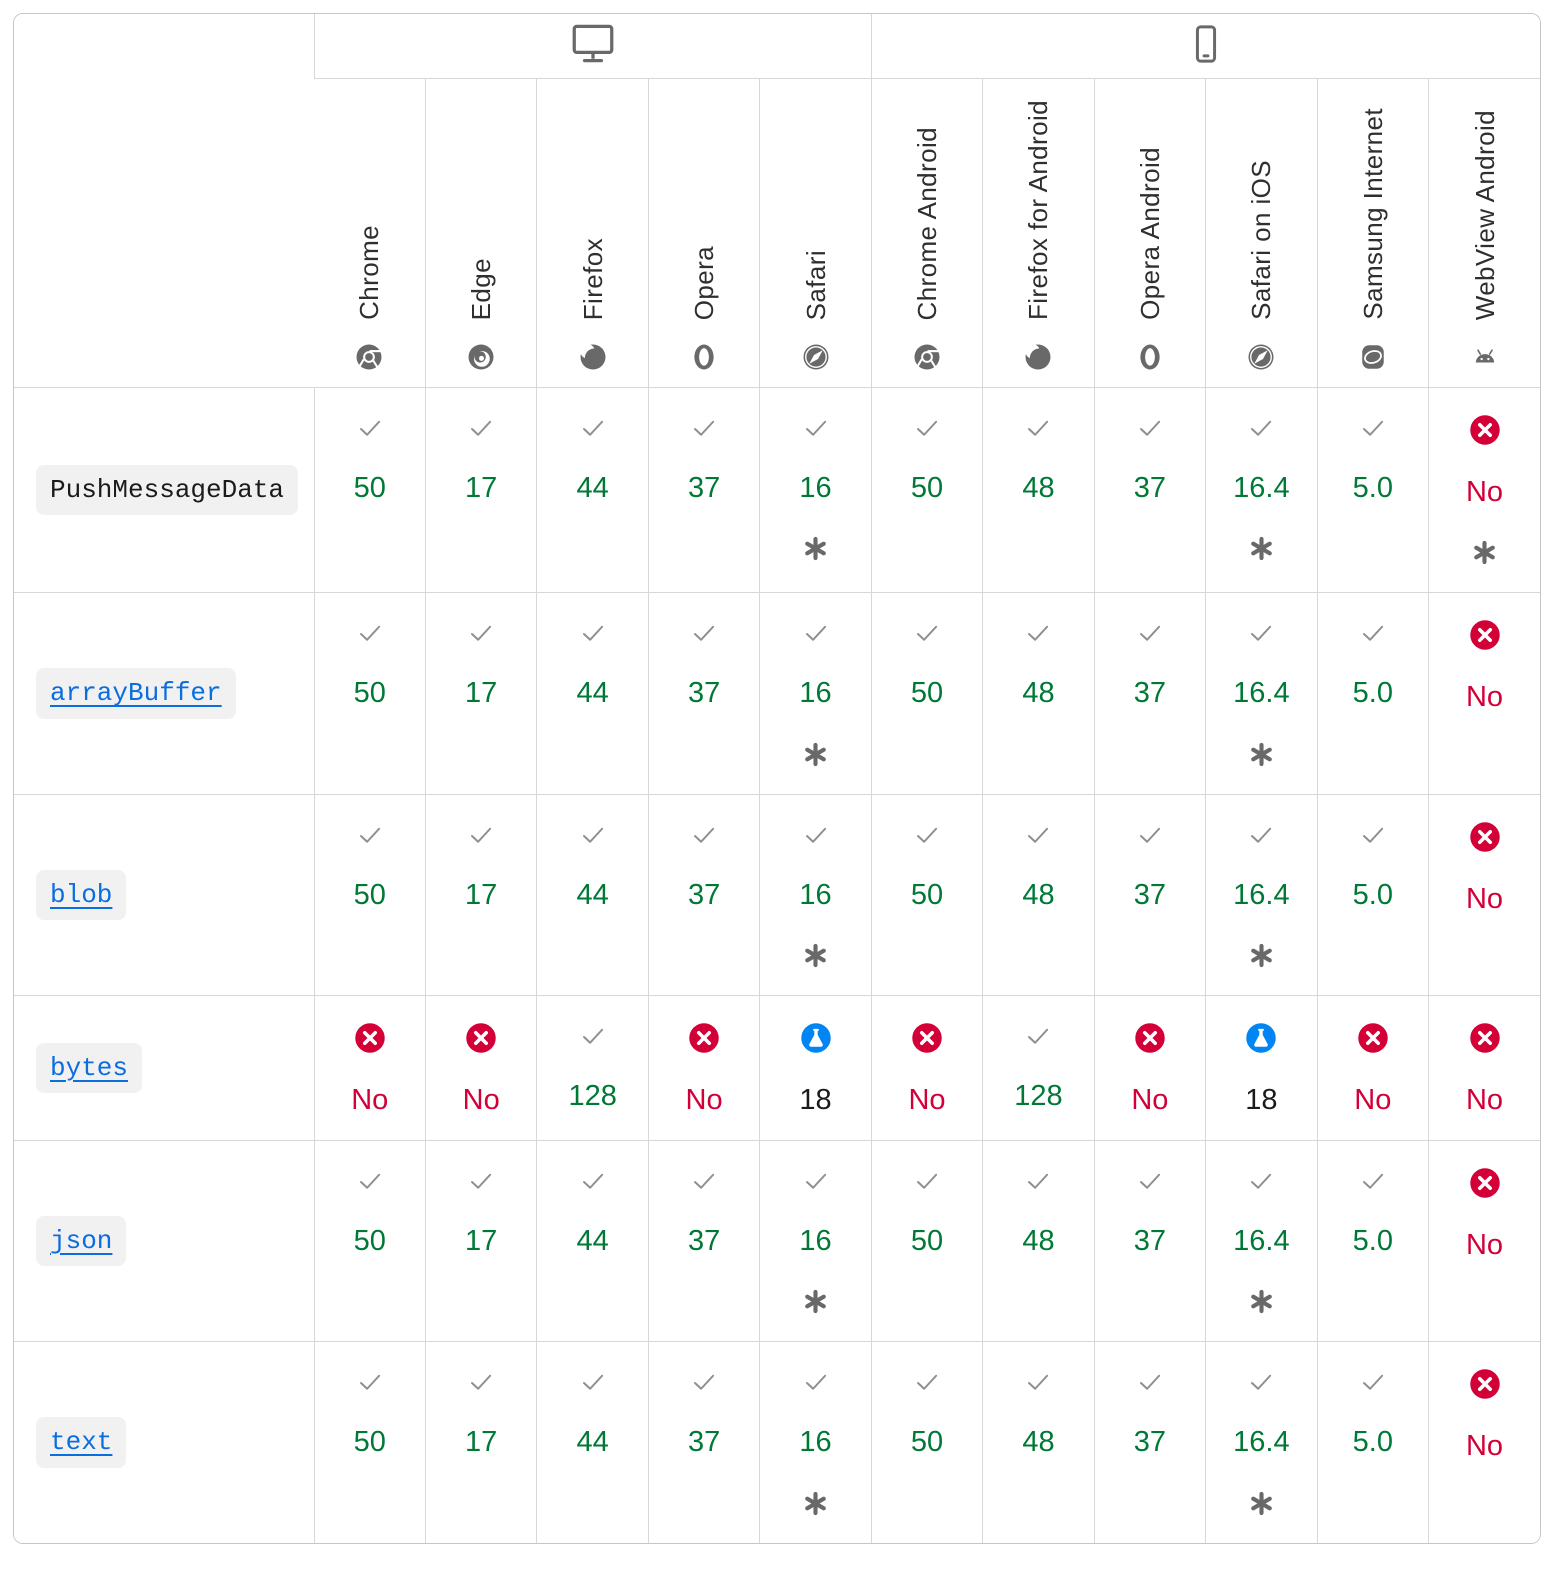 The width and height of the screenshot is (1554, 1584). I want to click on feature-code: arrayBuffer, so click(136, 693).